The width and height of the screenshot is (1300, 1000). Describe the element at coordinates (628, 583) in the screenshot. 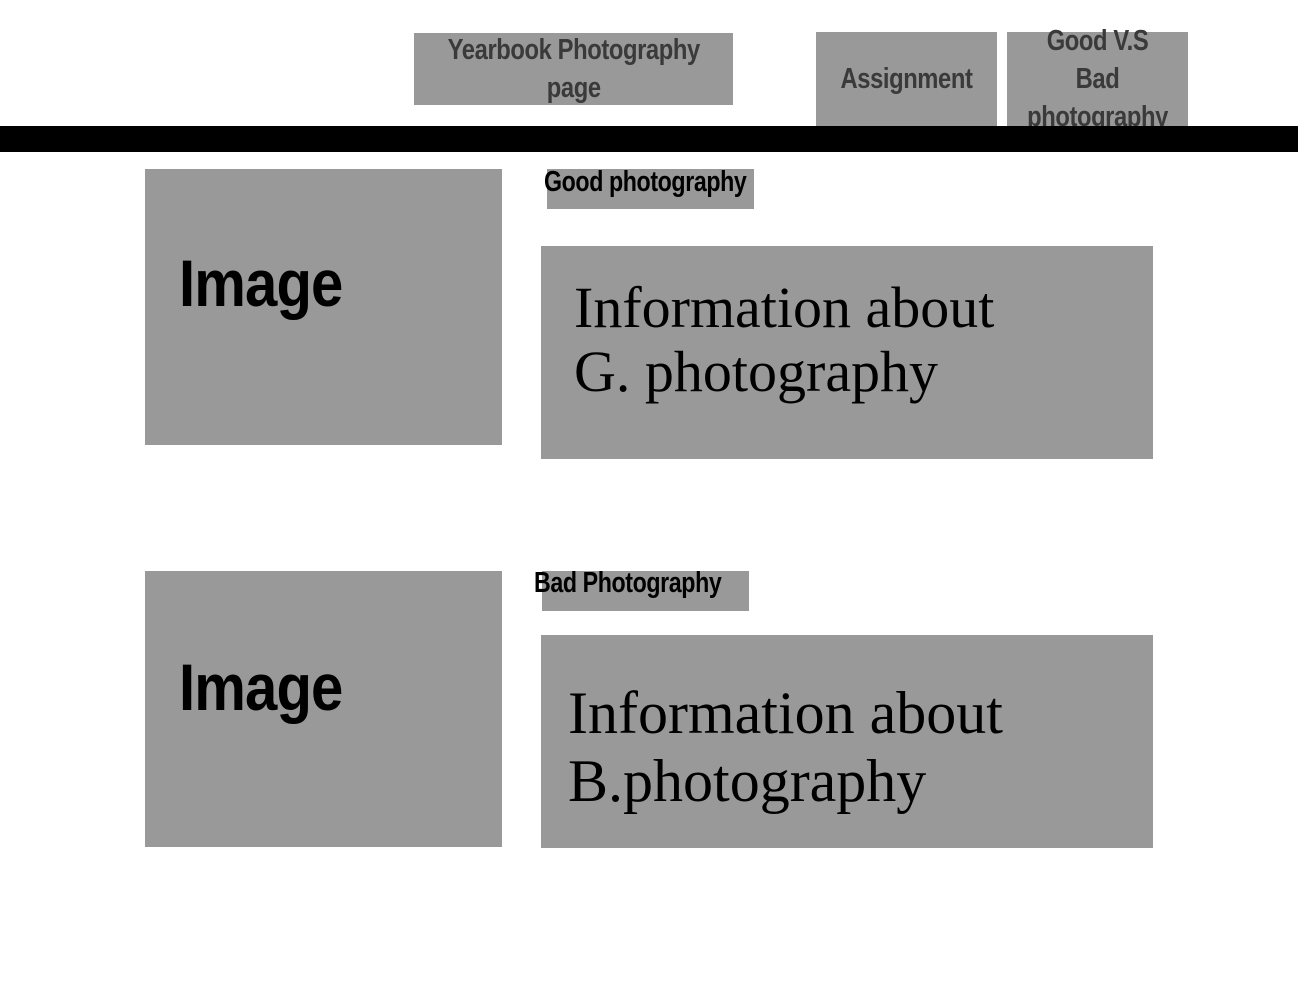

I see `bad-photography-heading-text: Bad Photography` at that location.